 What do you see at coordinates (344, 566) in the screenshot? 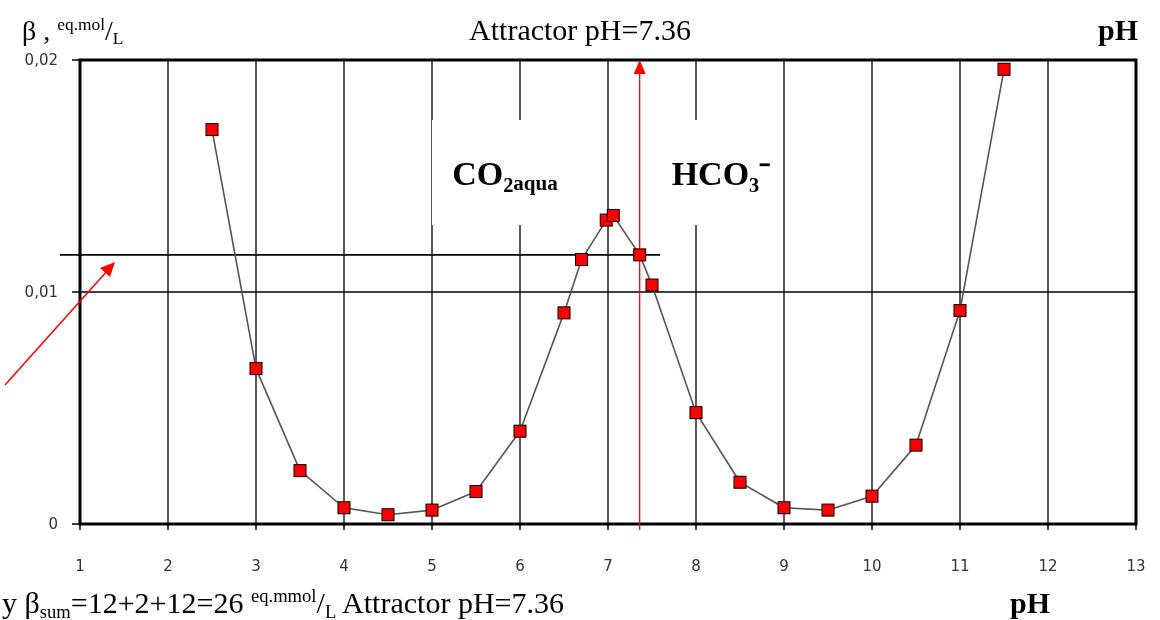
I see `x-tick-label: 4` at bounding box center [344, 566].